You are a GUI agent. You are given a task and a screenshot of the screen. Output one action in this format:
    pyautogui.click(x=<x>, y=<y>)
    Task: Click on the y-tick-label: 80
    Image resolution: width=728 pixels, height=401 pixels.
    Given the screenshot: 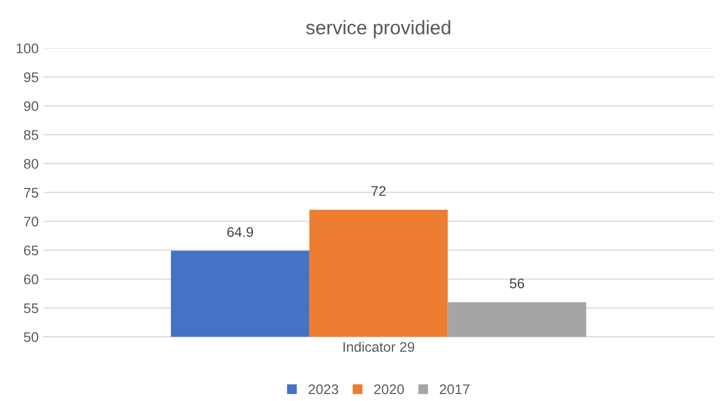 What is the action you would take?
    pyautogui.click(x=31, y=163)
    